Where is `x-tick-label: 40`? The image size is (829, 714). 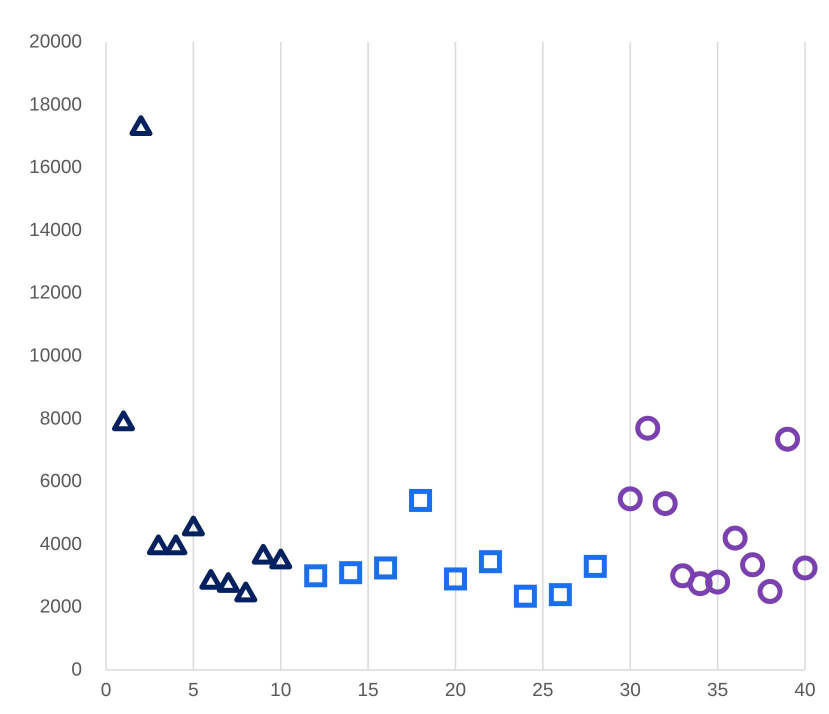
x-tick-label: 40 is located at coordinates (805, 690).